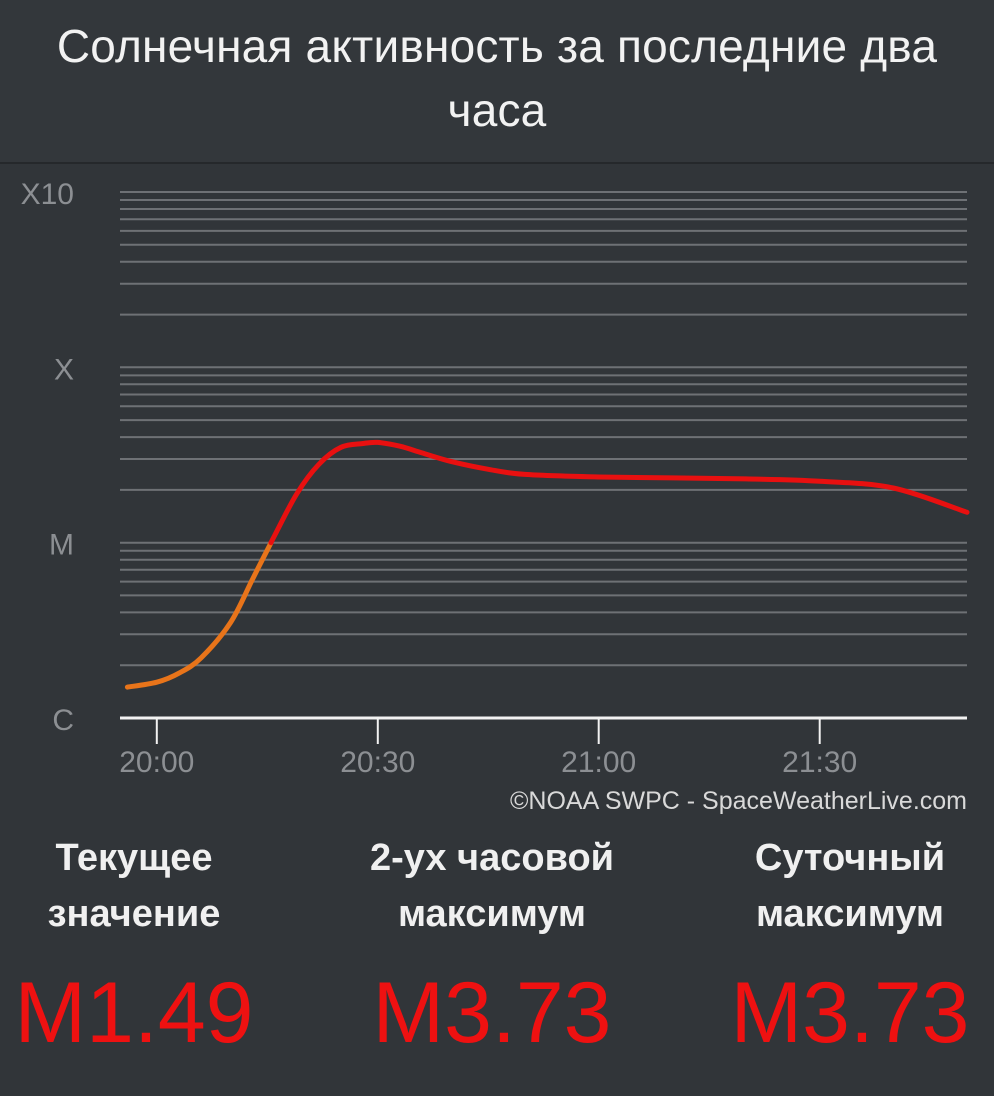 The height and width of the screenshot is (1096, 994). Describe the element at coordinates (819, 762) in the screenshot. I see `x-tick-label: 21:30` at that location.